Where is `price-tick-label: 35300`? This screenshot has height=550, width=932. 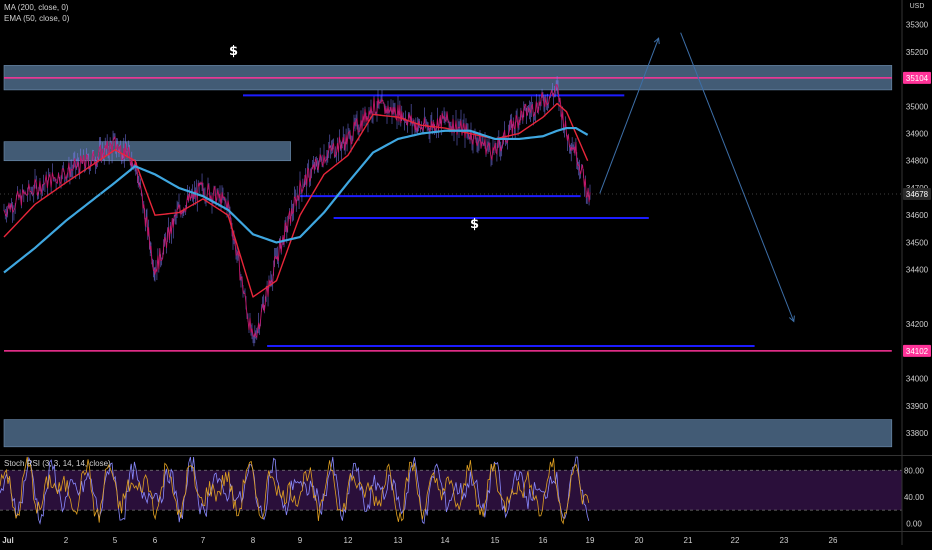
price-tick-label: 35300 is located at coordinates (917, 25).